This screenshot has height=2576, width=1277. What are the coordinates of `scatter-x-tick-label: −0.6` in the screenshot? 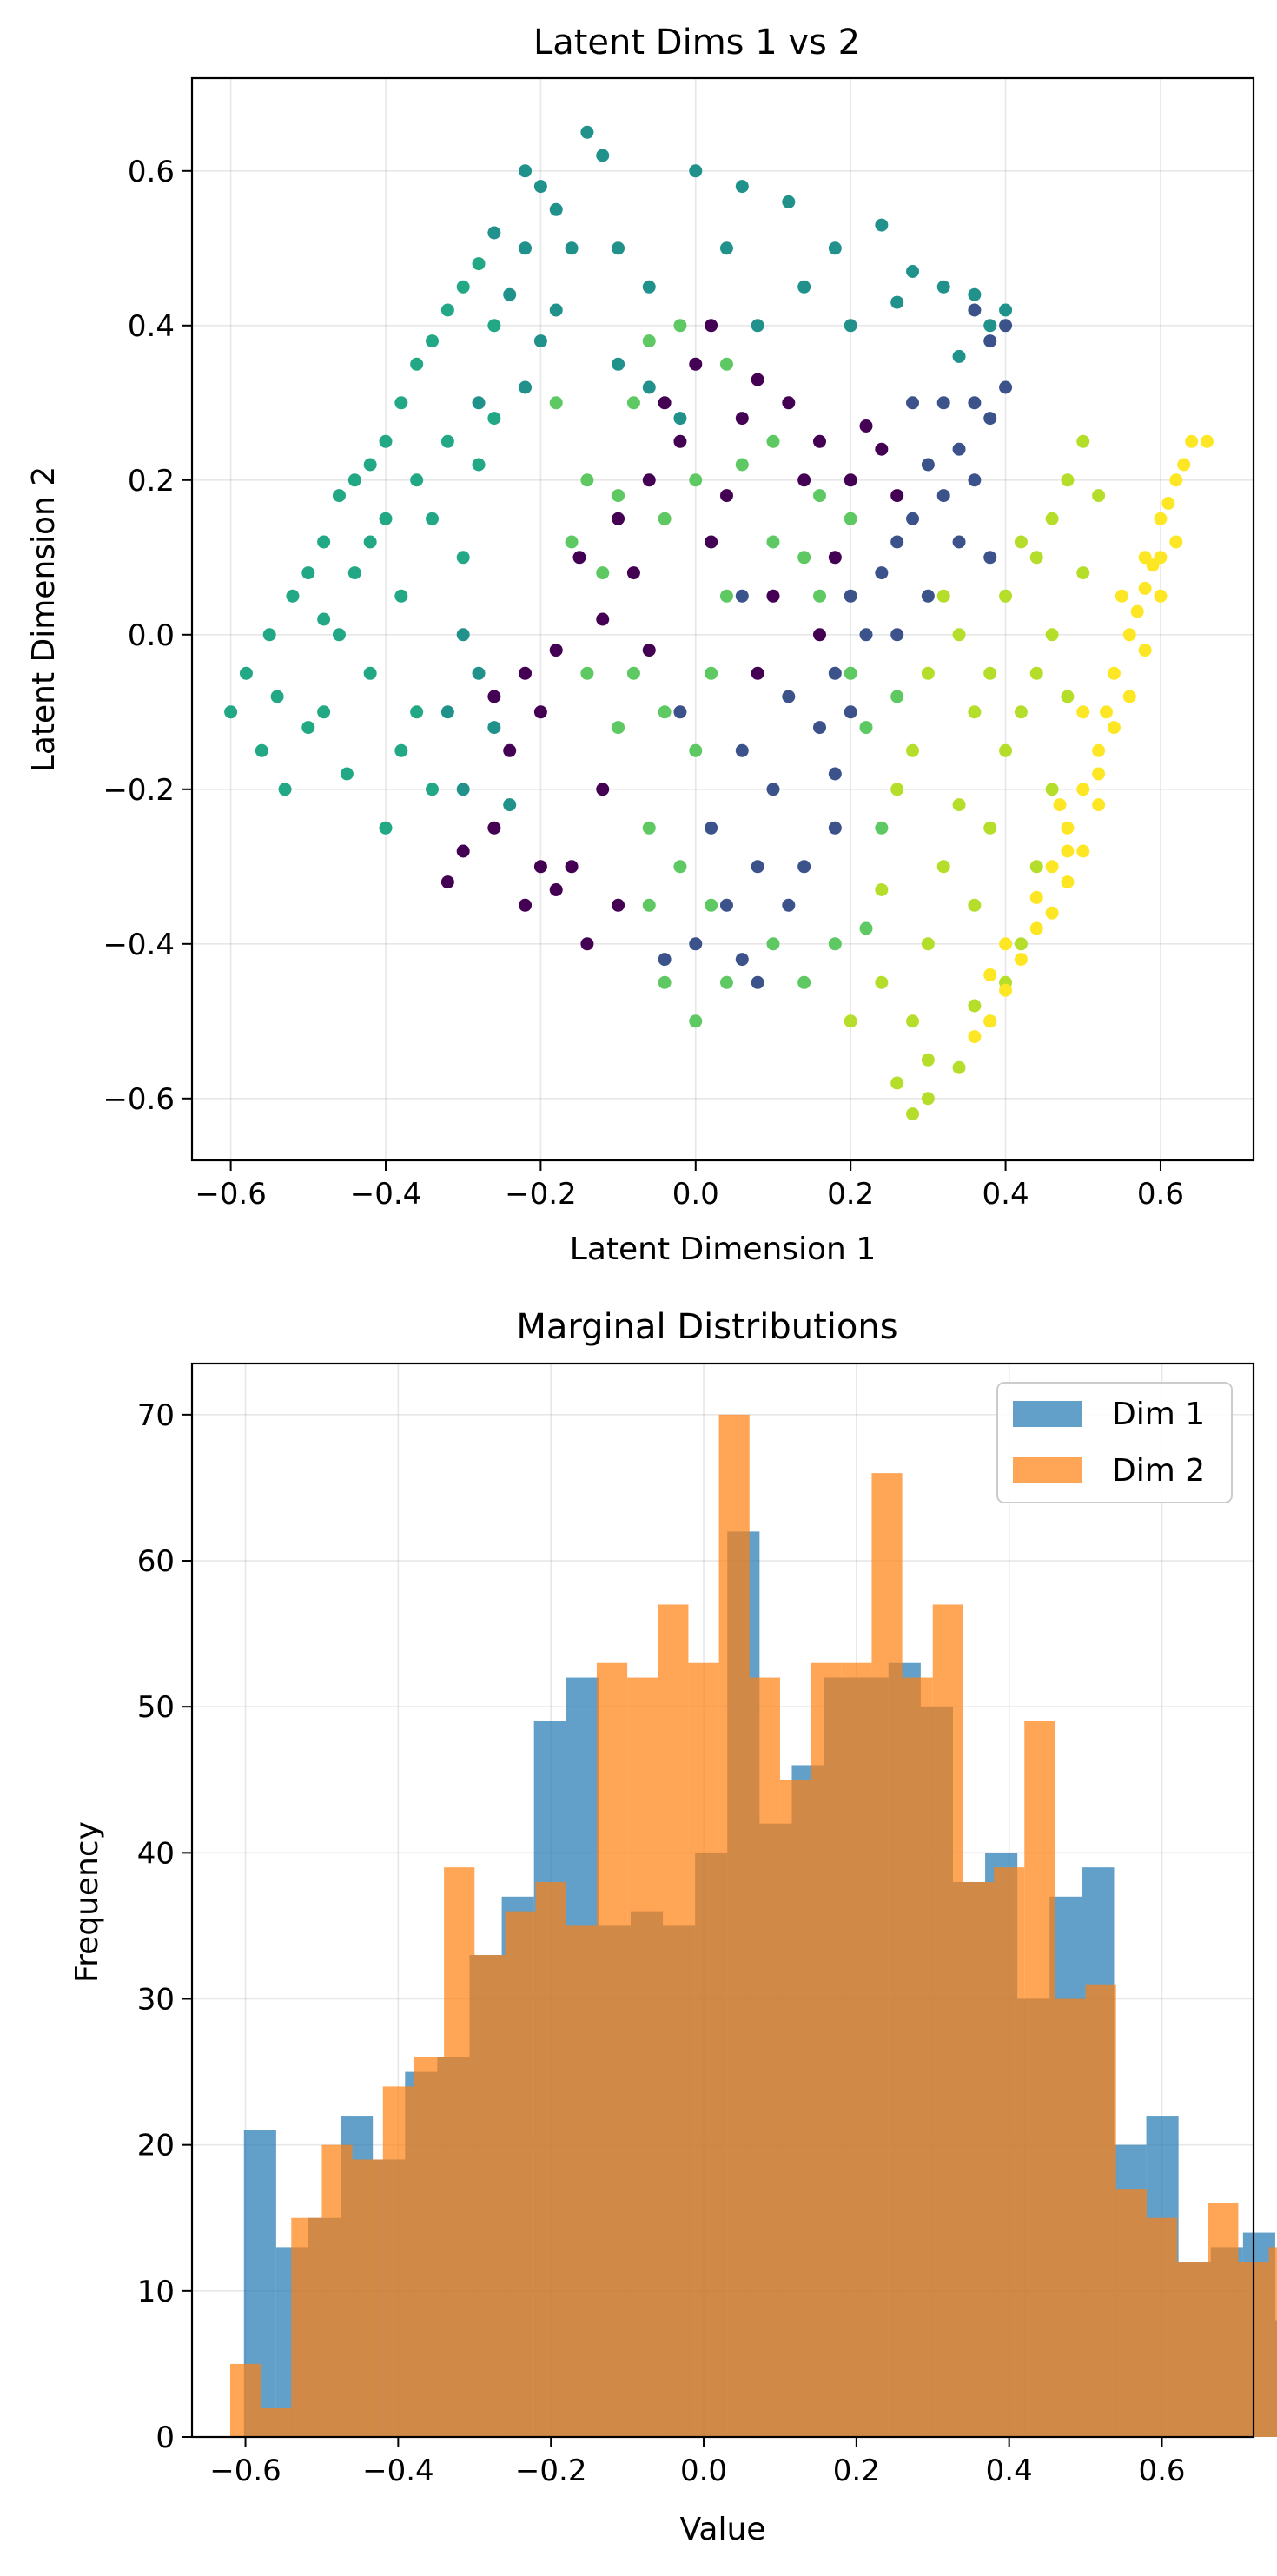 It's located at (231, 1194).